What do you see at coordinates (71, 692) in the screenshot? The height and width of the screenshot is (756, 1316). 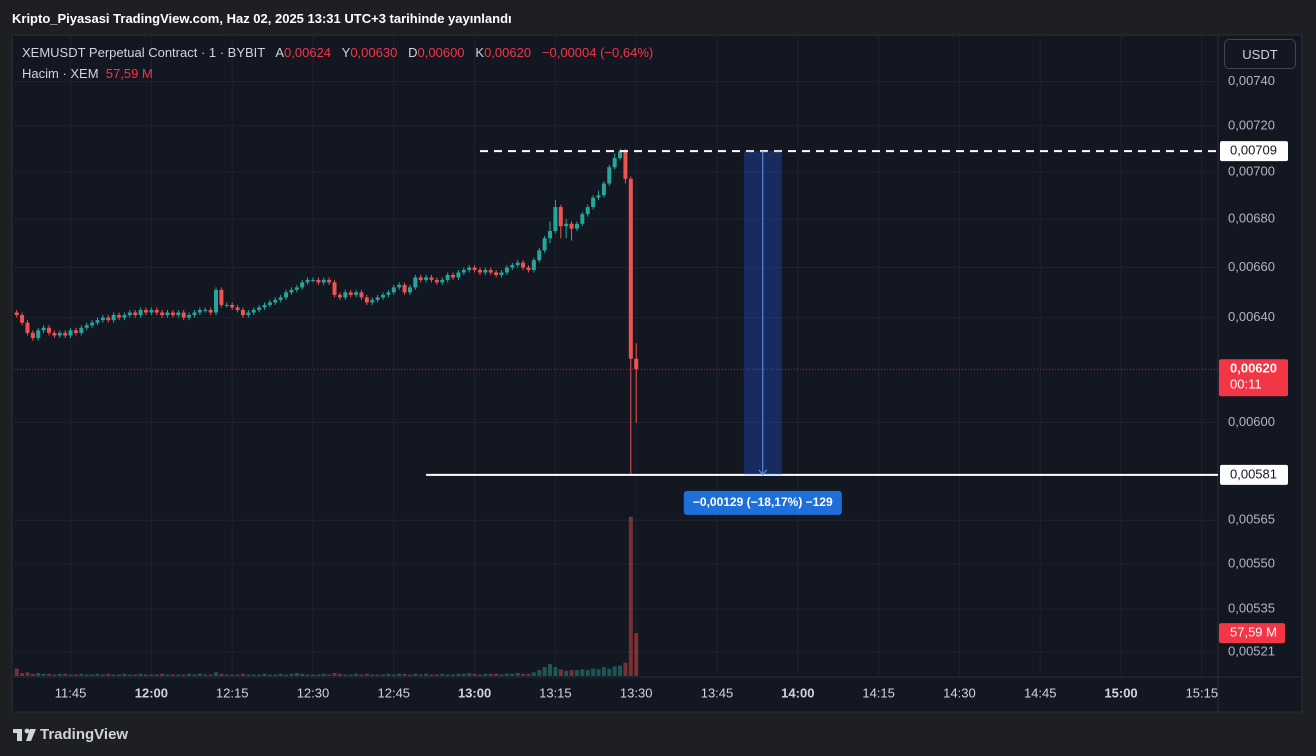 I see `x-tick-label: 11:45` at bounding box center [71, 692].